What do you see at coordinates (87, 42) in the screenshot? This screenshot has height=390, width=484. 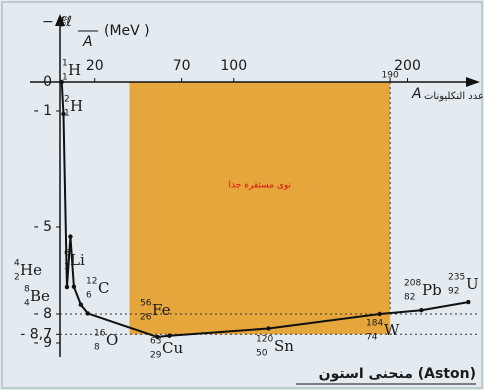 I see `y-label-den: A` at bounding box center [87, 42].